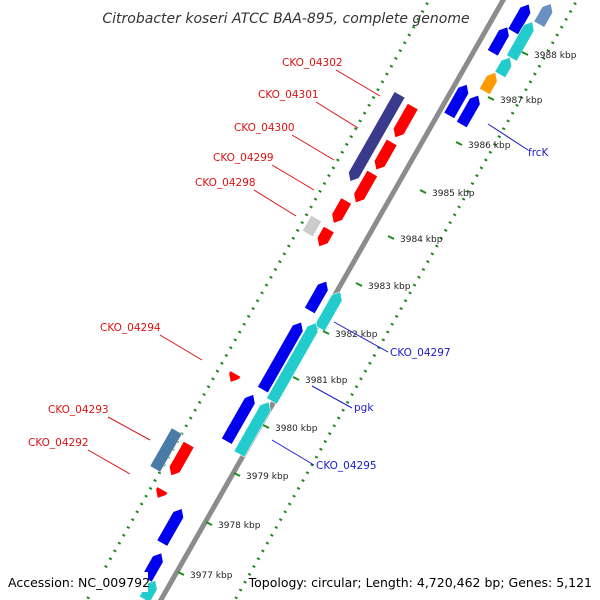  I want to click on orange-feature, so click(488, 83).